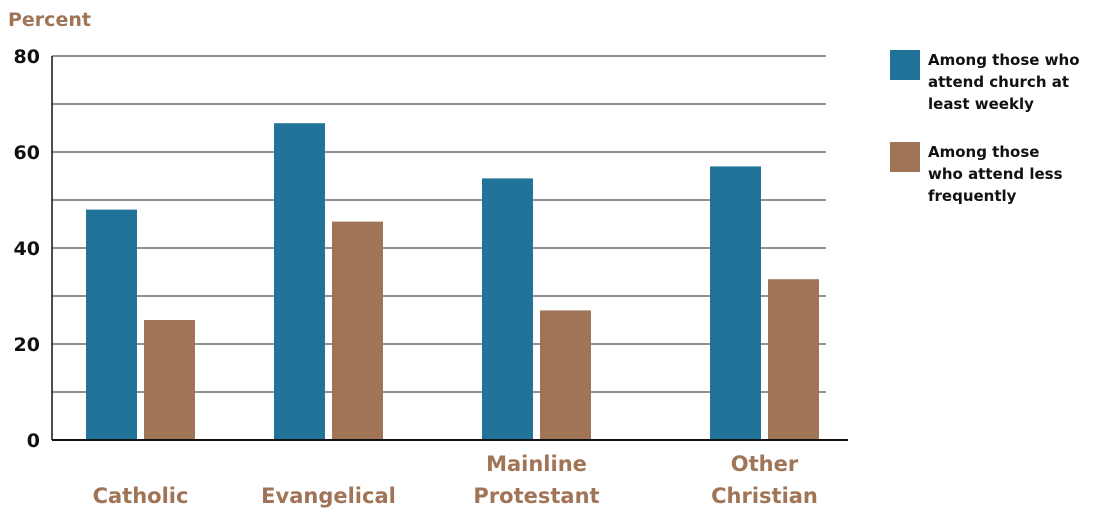 This screenshot has width=1104, height=508. Describe the element at coordinates (764, 496) in the screenshot. I see `x-category-label: Christian` at that location.